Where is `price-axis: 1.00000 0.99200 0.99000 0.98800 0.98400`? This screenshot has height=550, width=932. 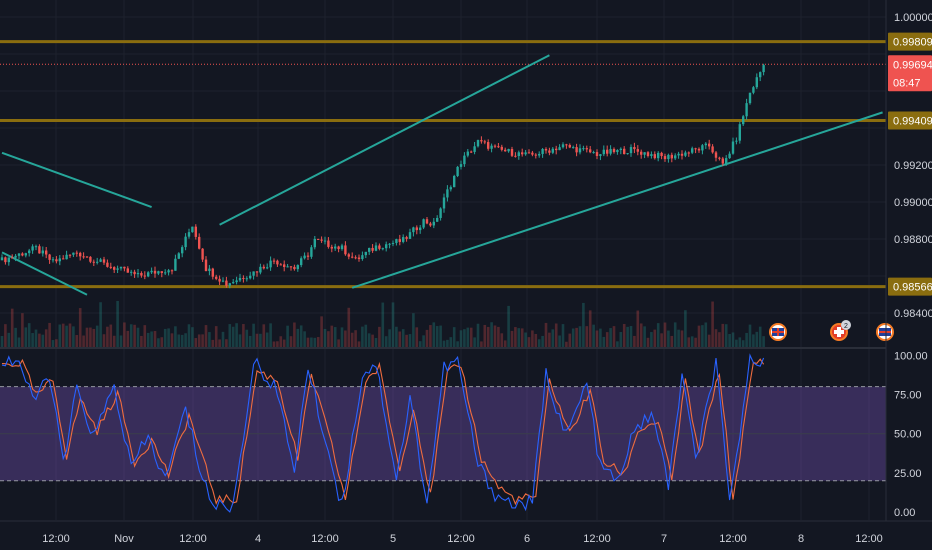 price-axis: 1.00000 0.99200 0.99000 0.98800 0.98400 is located at coordinates (908, 260).